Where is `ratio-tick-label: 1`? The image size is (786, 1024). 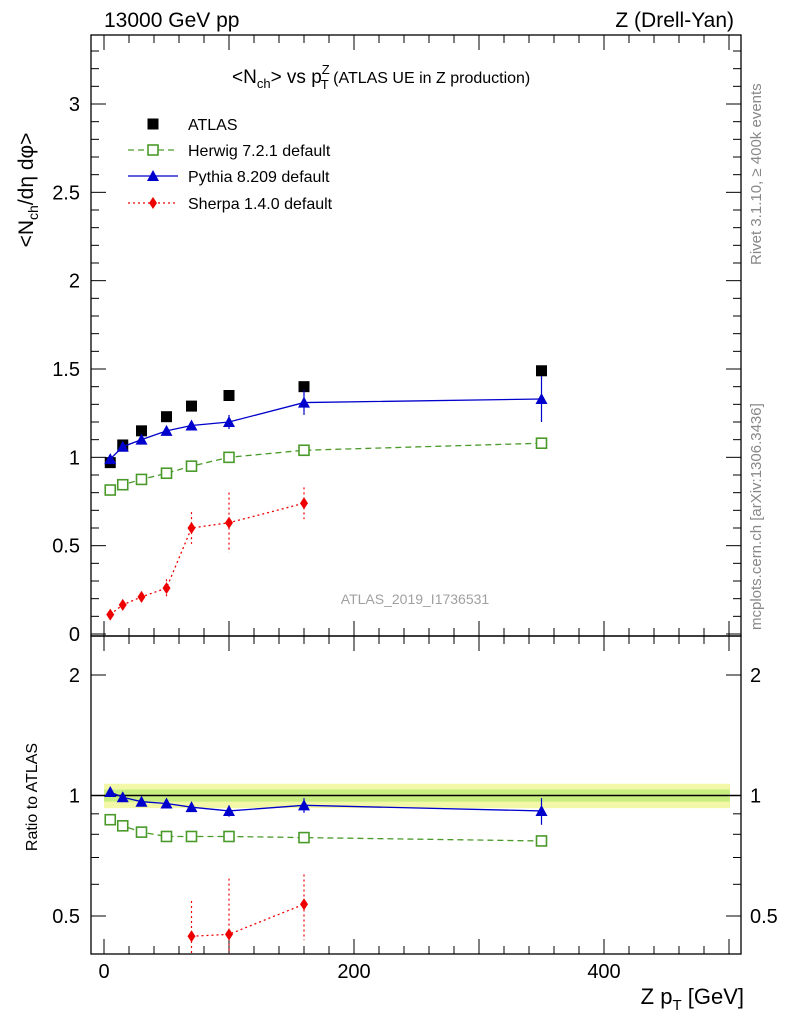 ratio-tick-label: 1 is located at coordinates (74, 797).